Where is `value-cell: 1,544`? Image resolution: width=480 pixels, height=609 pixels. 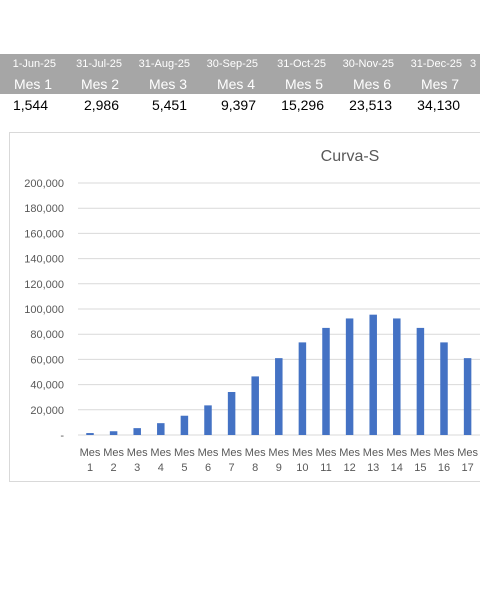
value-cell: 1,544 is located at coordinates (30, 105).